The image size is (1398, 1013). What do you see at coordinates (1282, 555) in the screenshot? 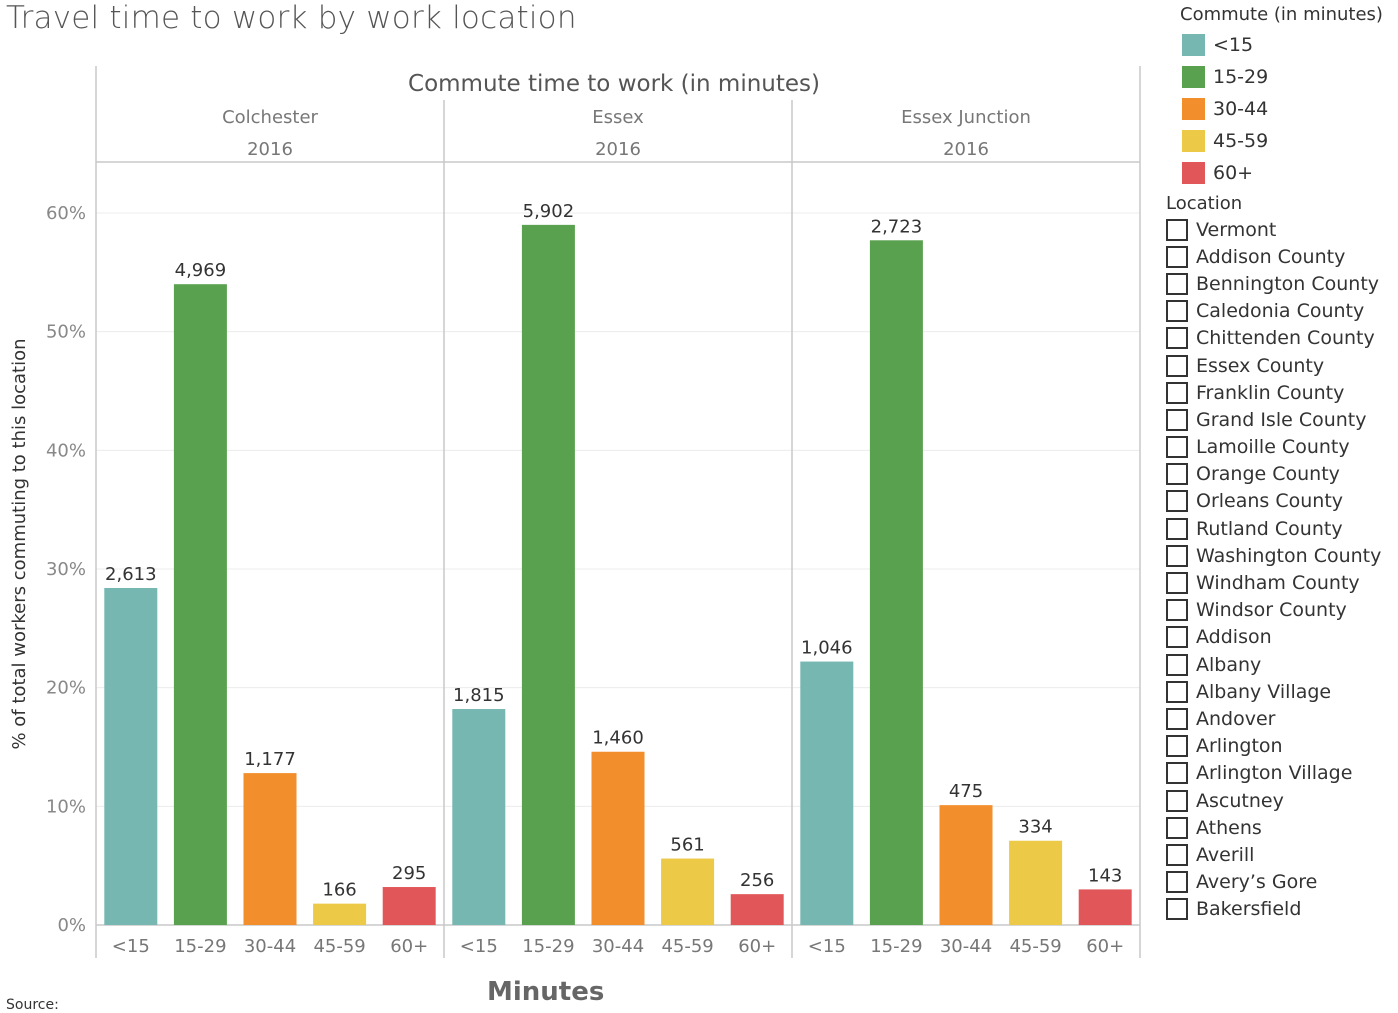
I see `location-filter-item: Washington County` at bounding box center [1282, 555].